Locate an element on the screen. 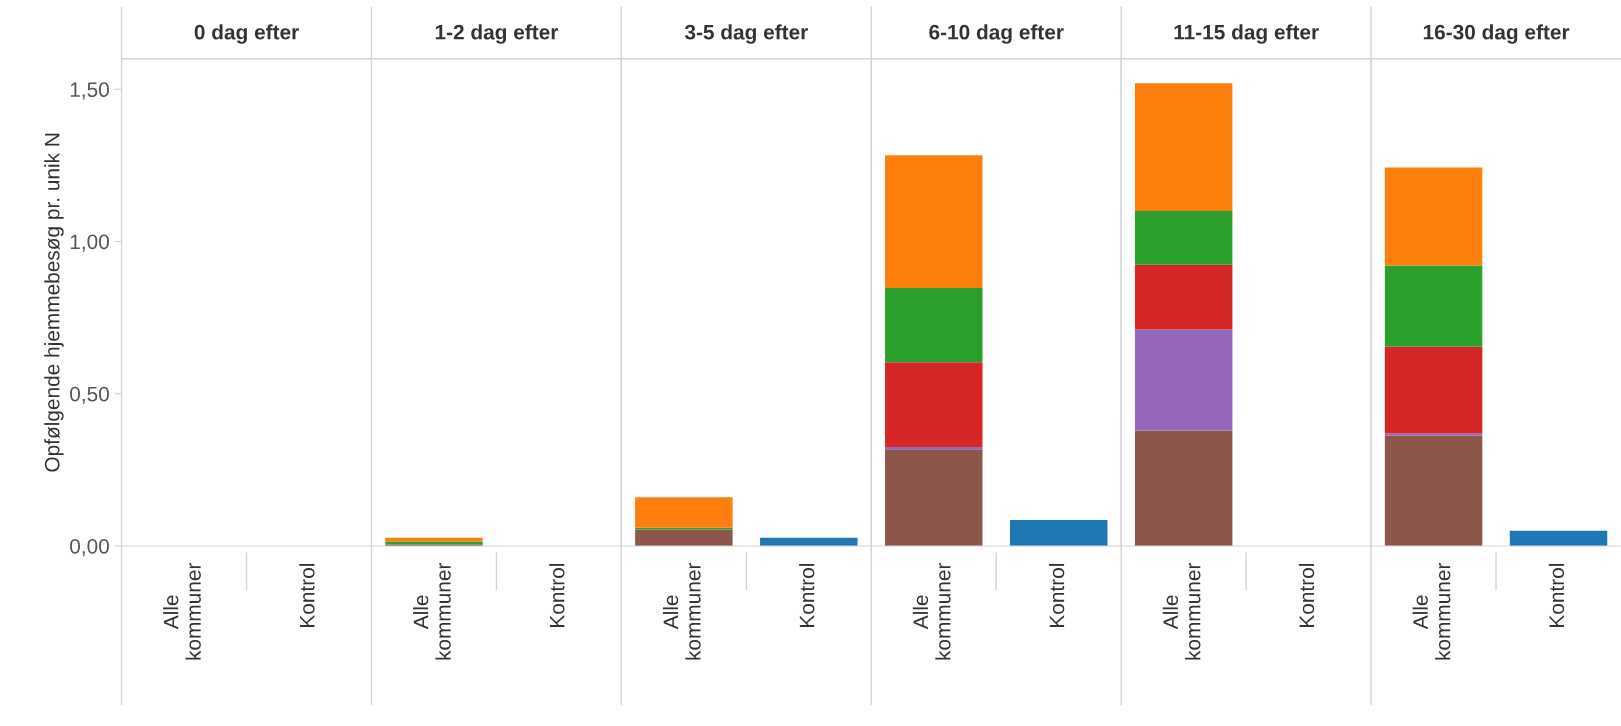 The width and height of the screenshot is (1621, 726). y-tick-label: 1,50 is located at coordinates (89, 91).